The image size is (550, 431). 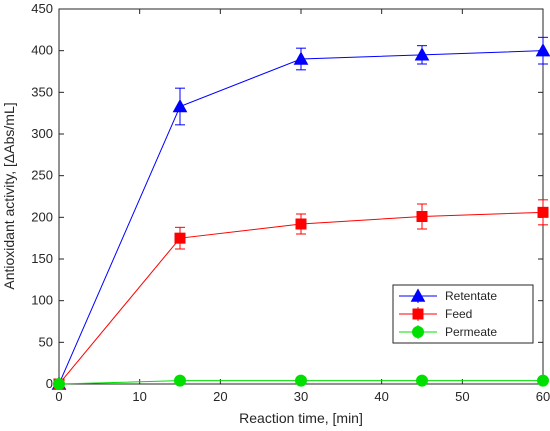 I want to click on y-tick-label: 0, so click(x=49, y=383).